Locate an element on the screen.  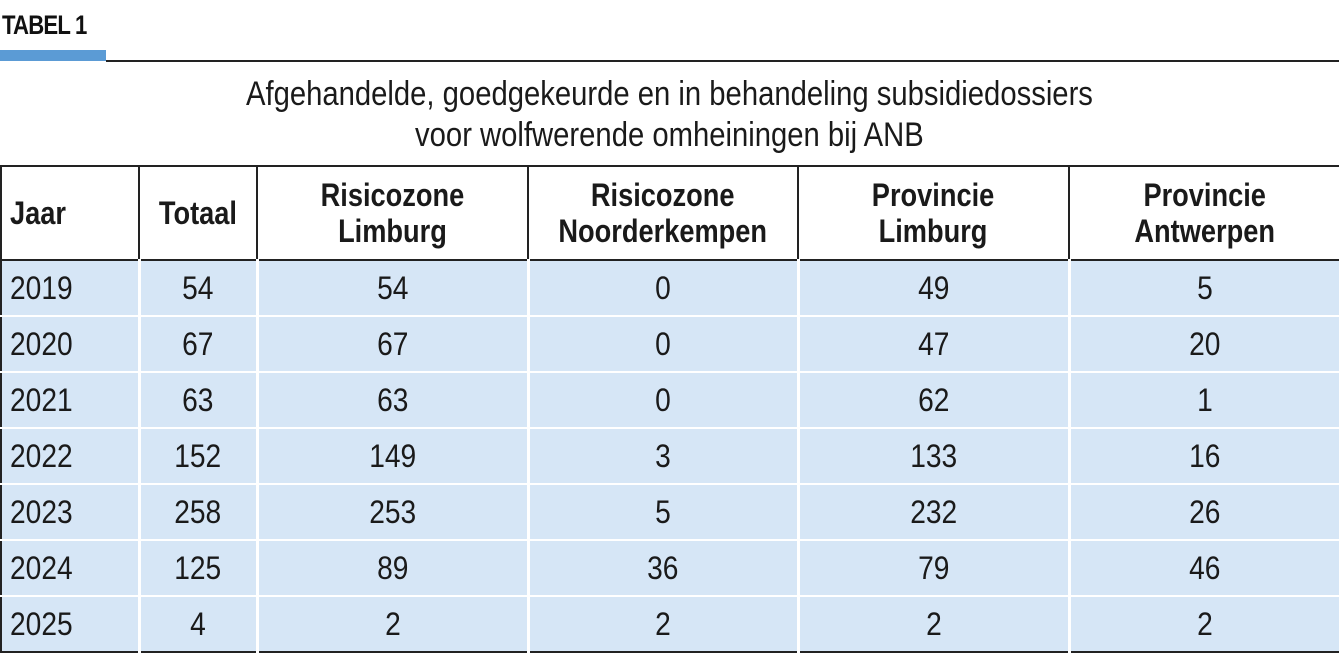
cell-provincie-antwerpen: 1 is located at coordinates (1203, 400).